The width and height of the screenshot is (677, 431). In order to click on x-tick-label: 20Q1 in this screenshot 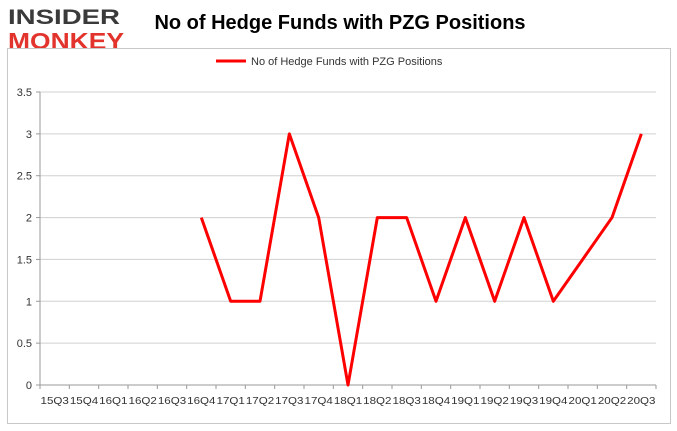, I will do `click(583, 401)`.